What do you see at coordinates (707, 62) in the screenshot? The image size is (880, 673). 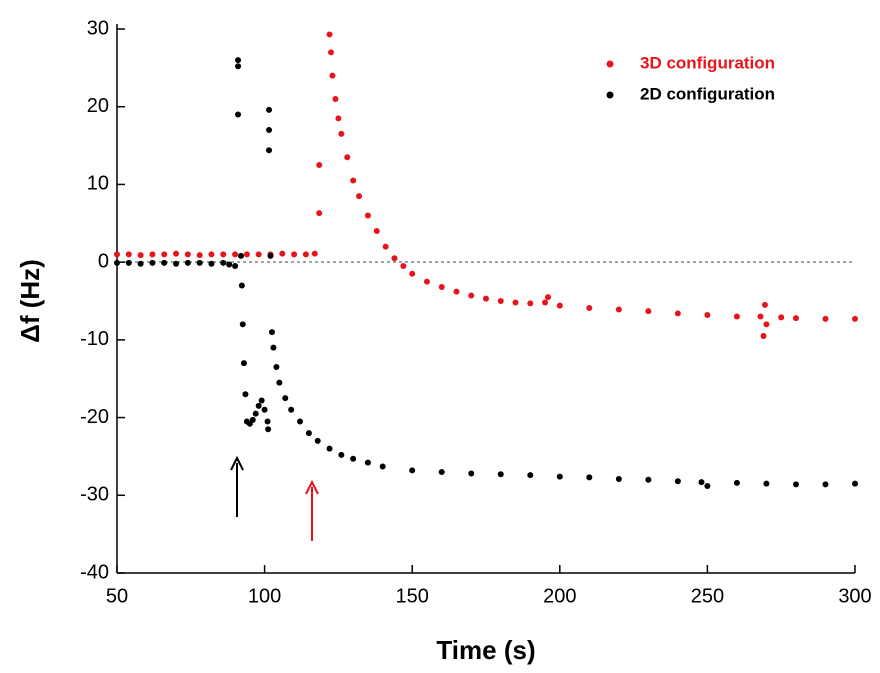 I see `legend-label: 3D configuration` at bounding box center [707, 62].